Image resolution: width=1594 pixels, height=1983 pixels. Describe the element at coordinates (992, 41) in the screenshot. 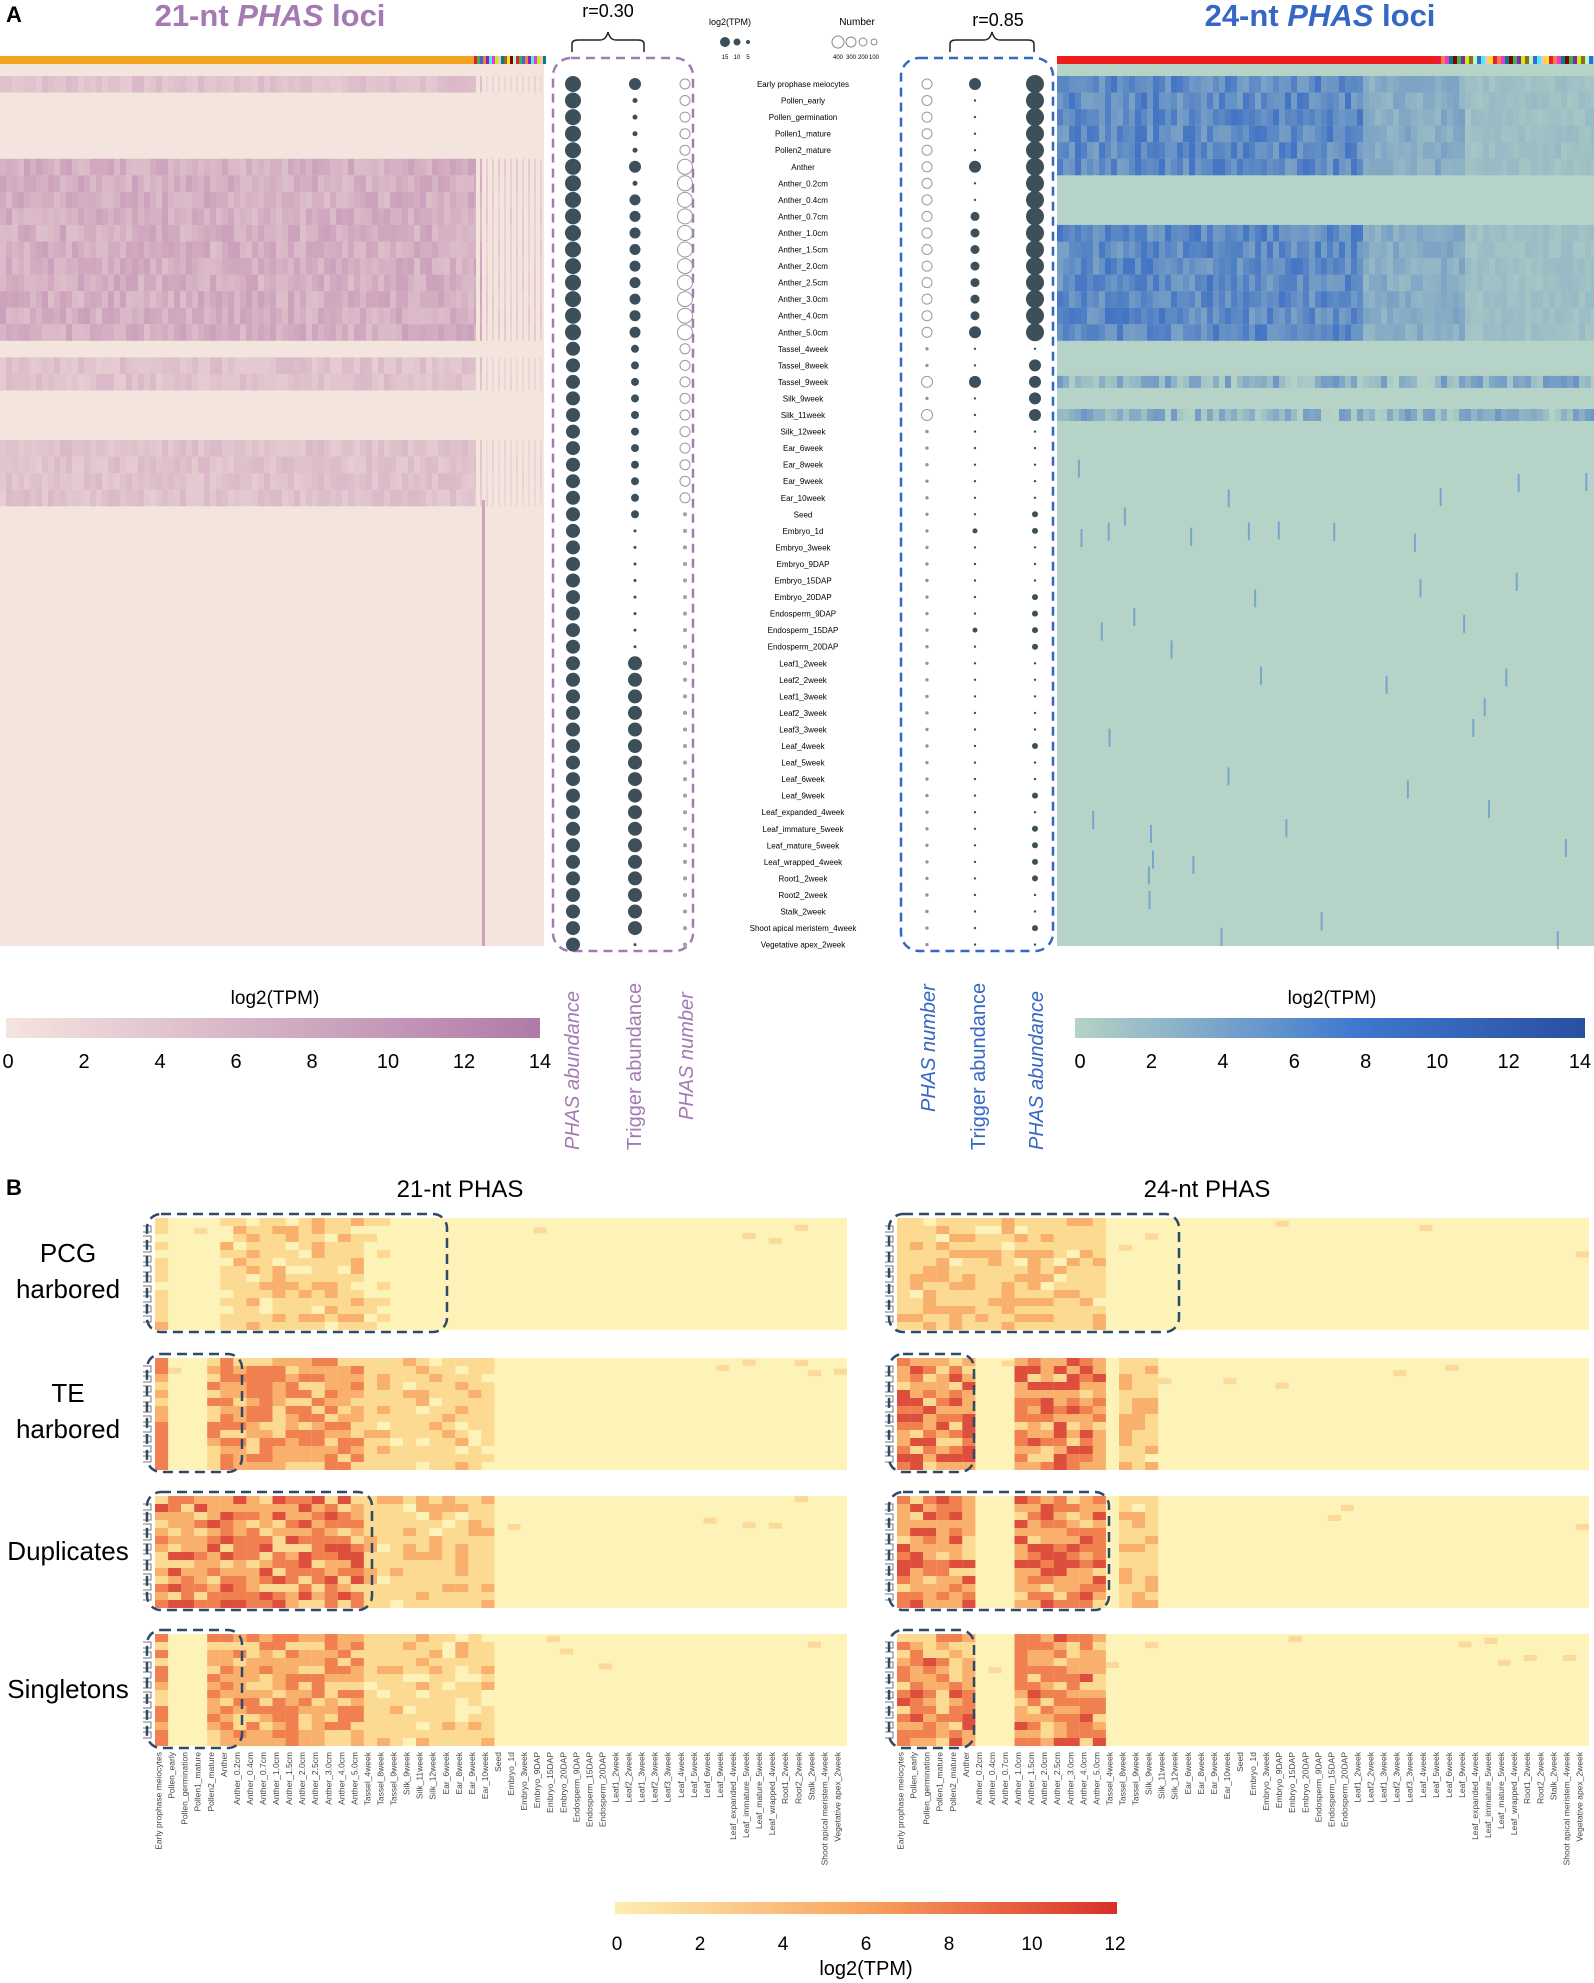

I see `brace-24nt` at that location.